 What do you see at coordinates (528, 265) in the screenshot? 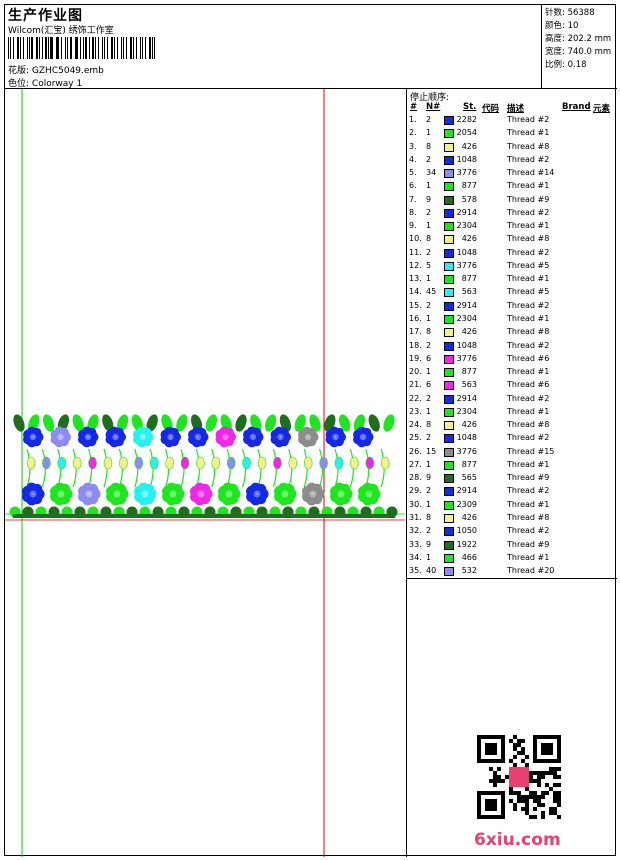
I see `row-description: Thread #5` at bounding box center [528, 265].